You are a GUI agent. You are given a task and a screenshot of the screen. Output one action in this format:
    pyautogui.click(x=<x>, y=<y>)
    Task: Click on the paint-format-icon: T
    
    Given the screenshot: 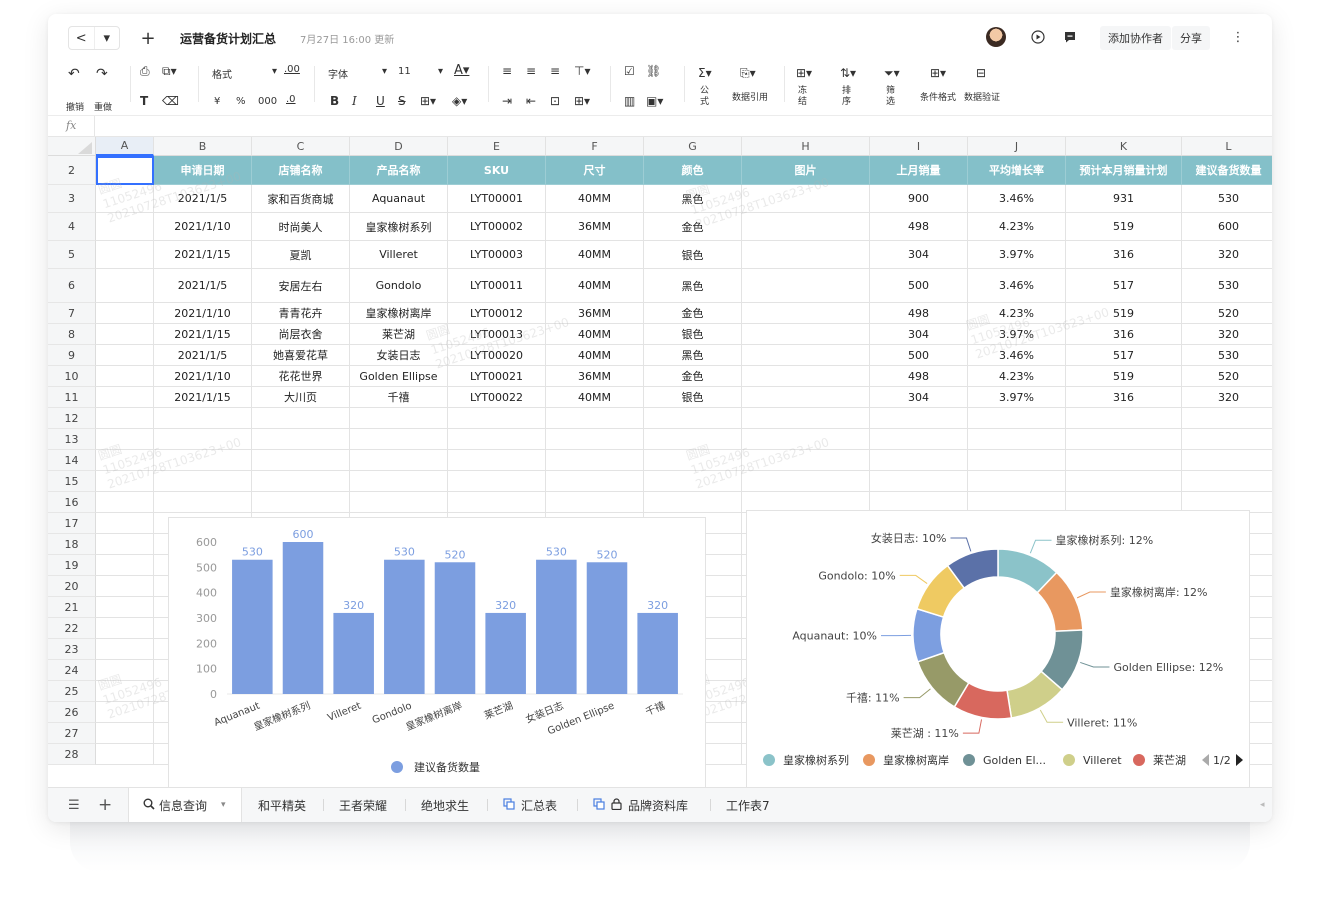 What is the action you would take?
    pyautogui.click(x=144, y=101)
    